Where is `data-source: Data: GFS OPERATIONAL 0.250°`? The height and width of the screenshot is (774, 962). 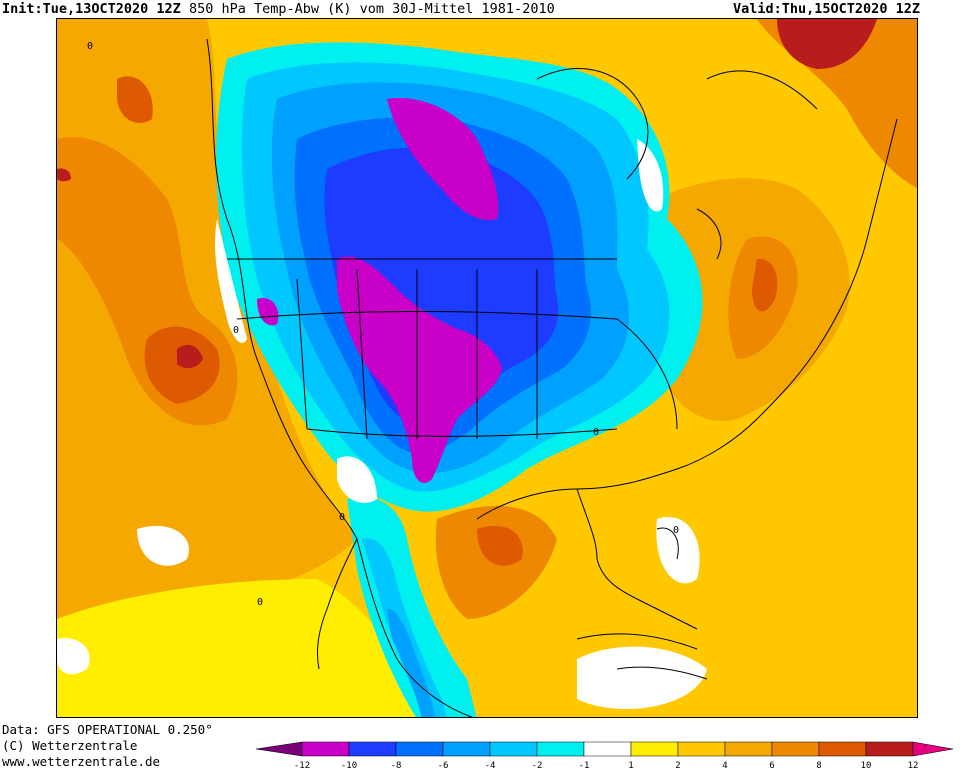
data-source: Data: GFS OPERATIONAL 0.250° is located at coordinates (107, 729).